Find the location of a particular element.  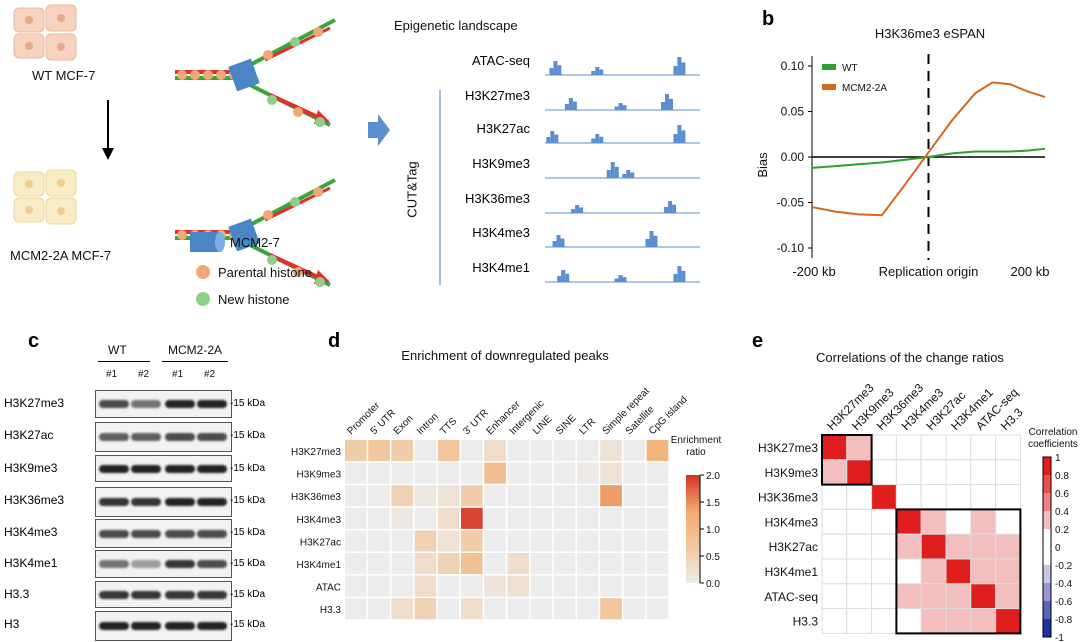

series-line-wt is located at coordinates (928, 158).